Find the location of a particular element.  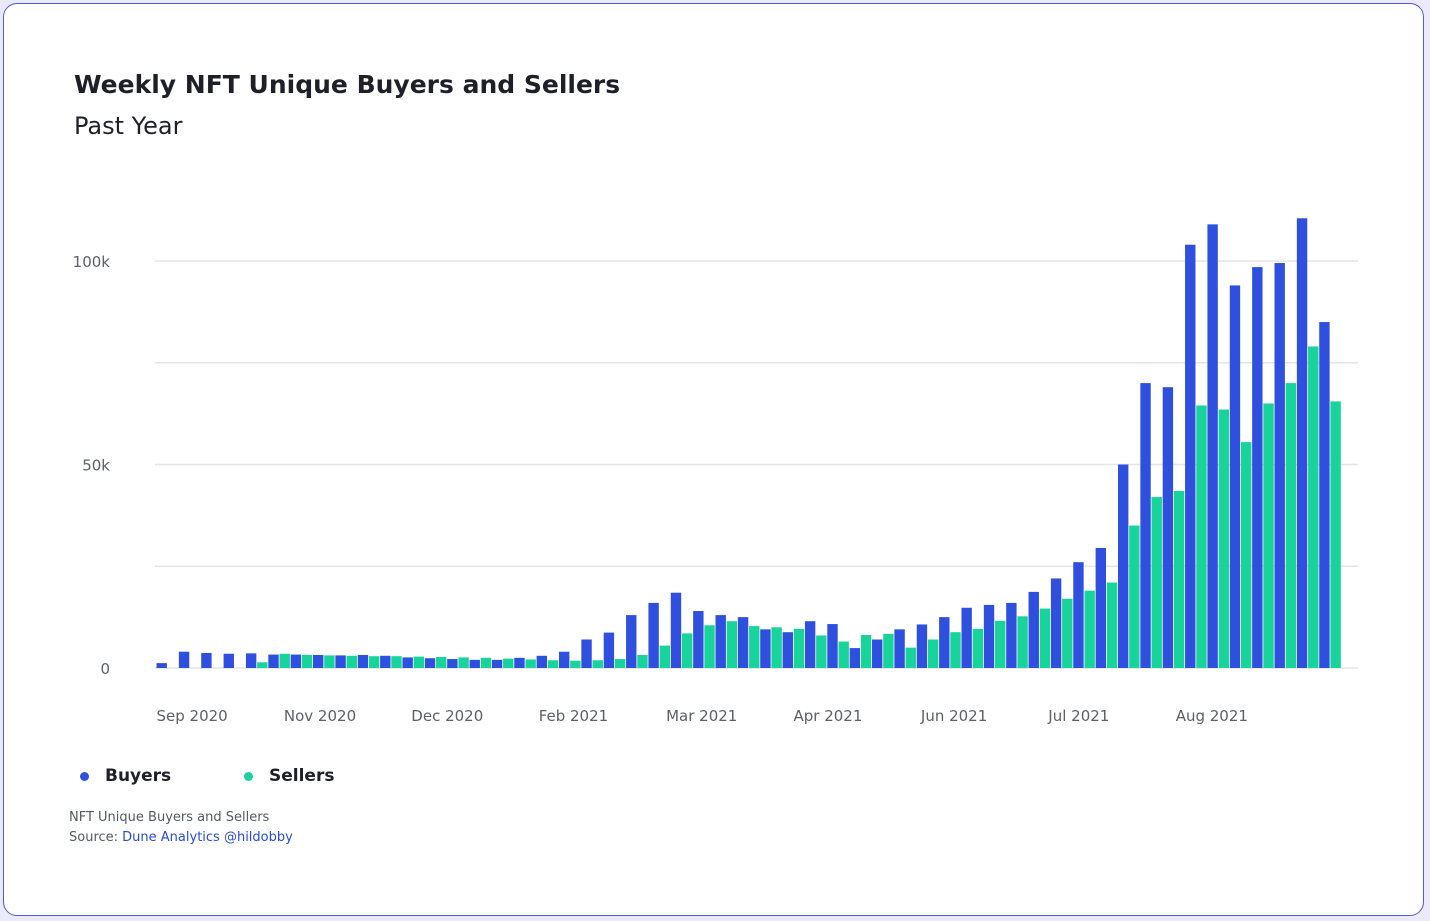

y-tick-label: 50k is located at coordinates (96, 466).